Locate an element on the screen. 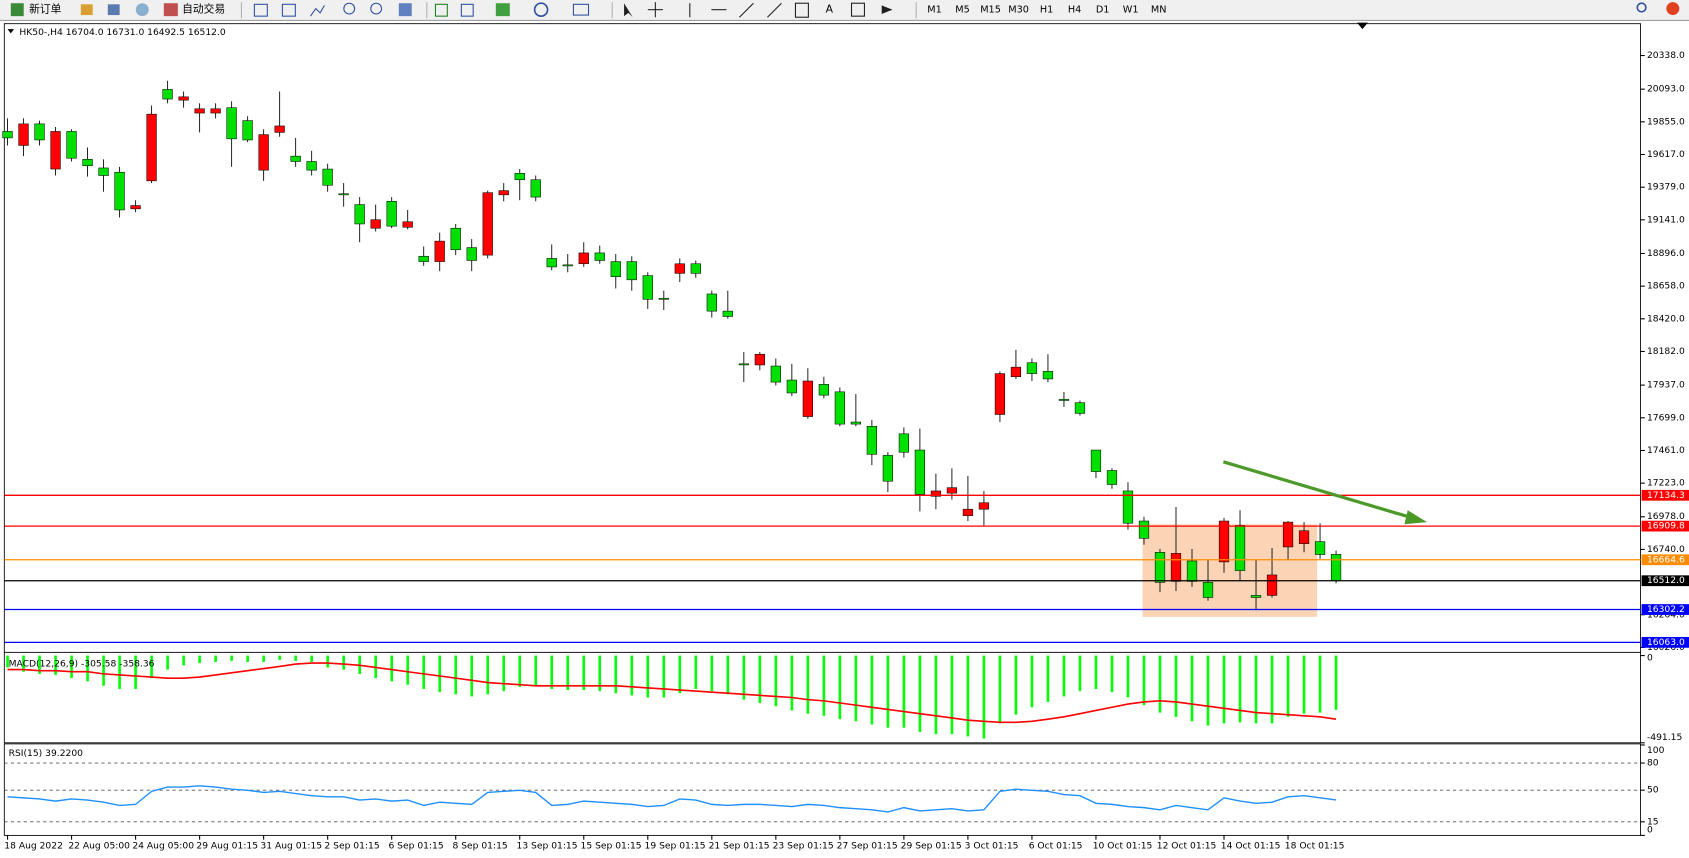 The height and width of the screenshot is (858, 1689). price-tag-label: 17134.3 is located at coordinates (1666, 496).